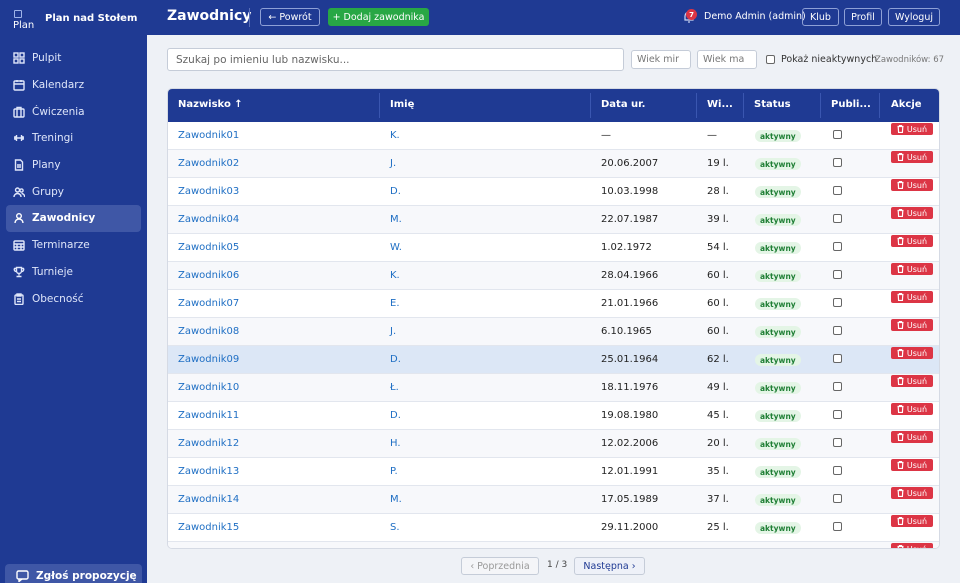 The image size is (960, 583). Describe the element at coordinates (73, 85) in the screenshot. I see `sidebar-item-kalendarz: Kalendarz` at that location.